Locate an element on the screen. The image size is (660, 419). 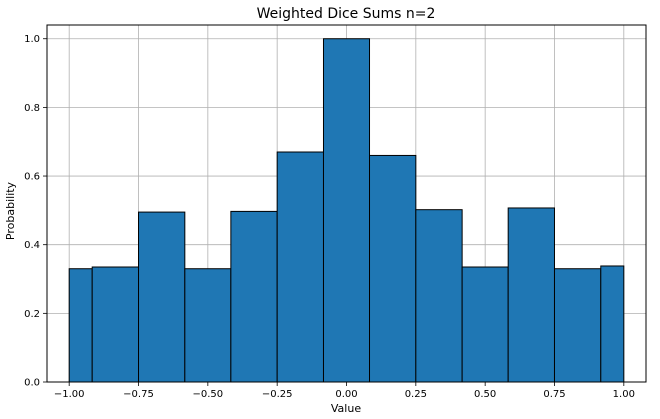
y-tick-label: 0.6 is located at coordinates (32, 177).